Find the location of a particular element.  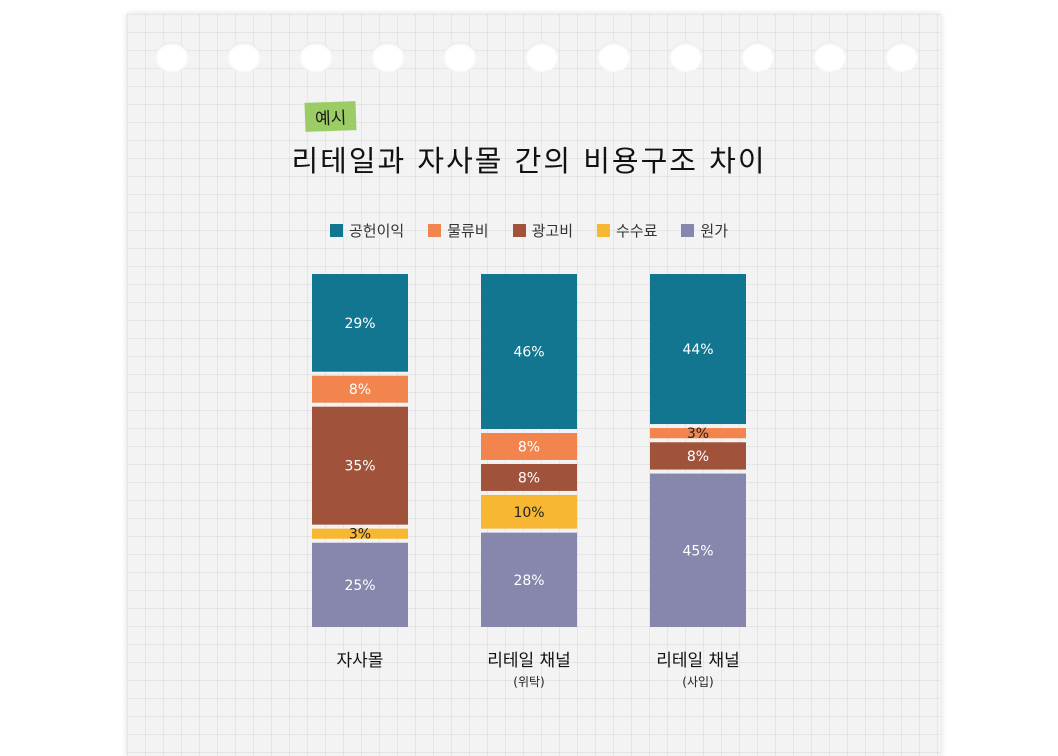

data-label: 35% is located at coordinates (359, 467).